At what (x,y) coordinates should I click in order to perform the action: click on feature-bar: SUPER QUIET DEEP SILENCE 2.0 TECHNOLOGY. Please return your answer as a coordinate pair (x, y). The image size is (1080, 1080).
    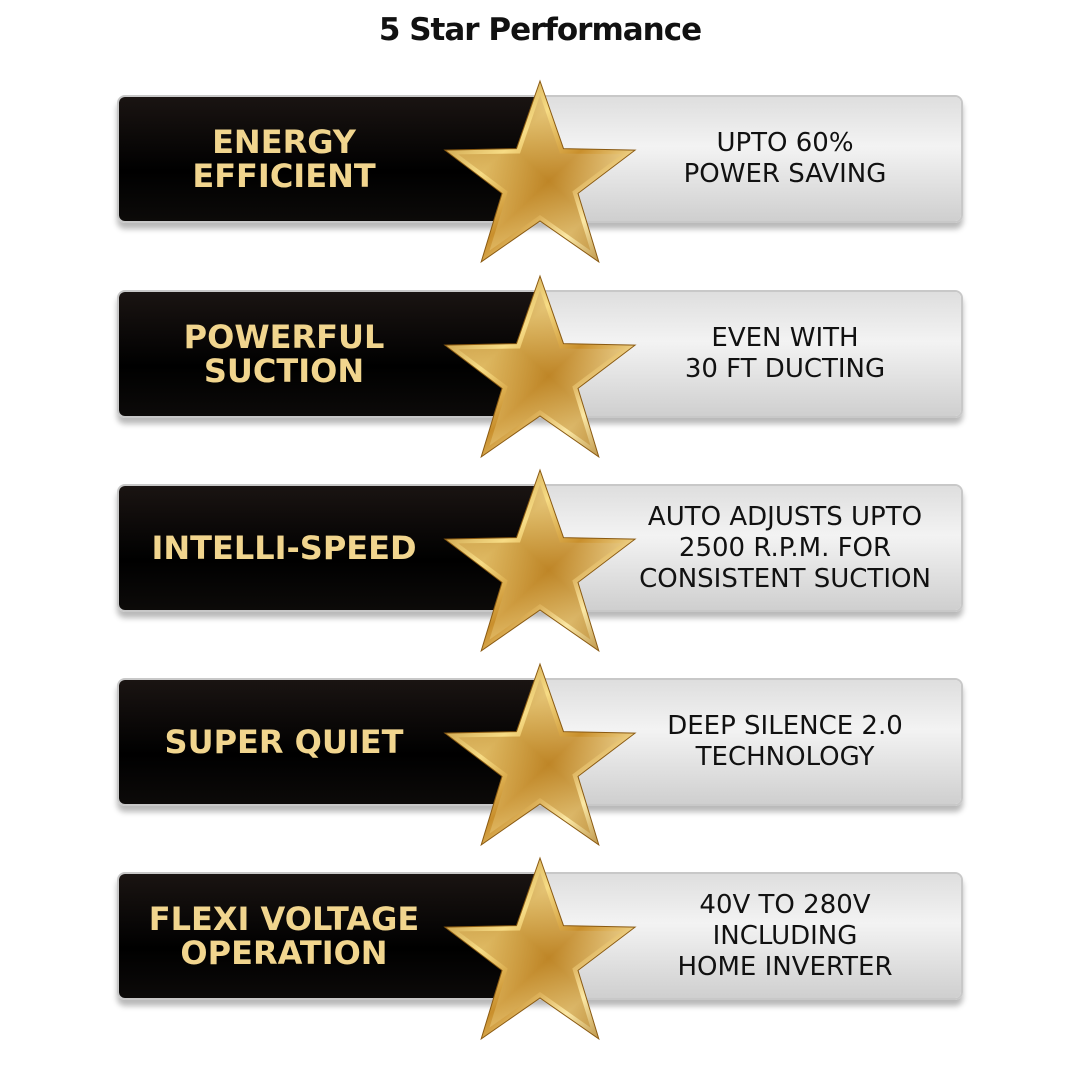
    Looking at the image, I should click on (540, 742).